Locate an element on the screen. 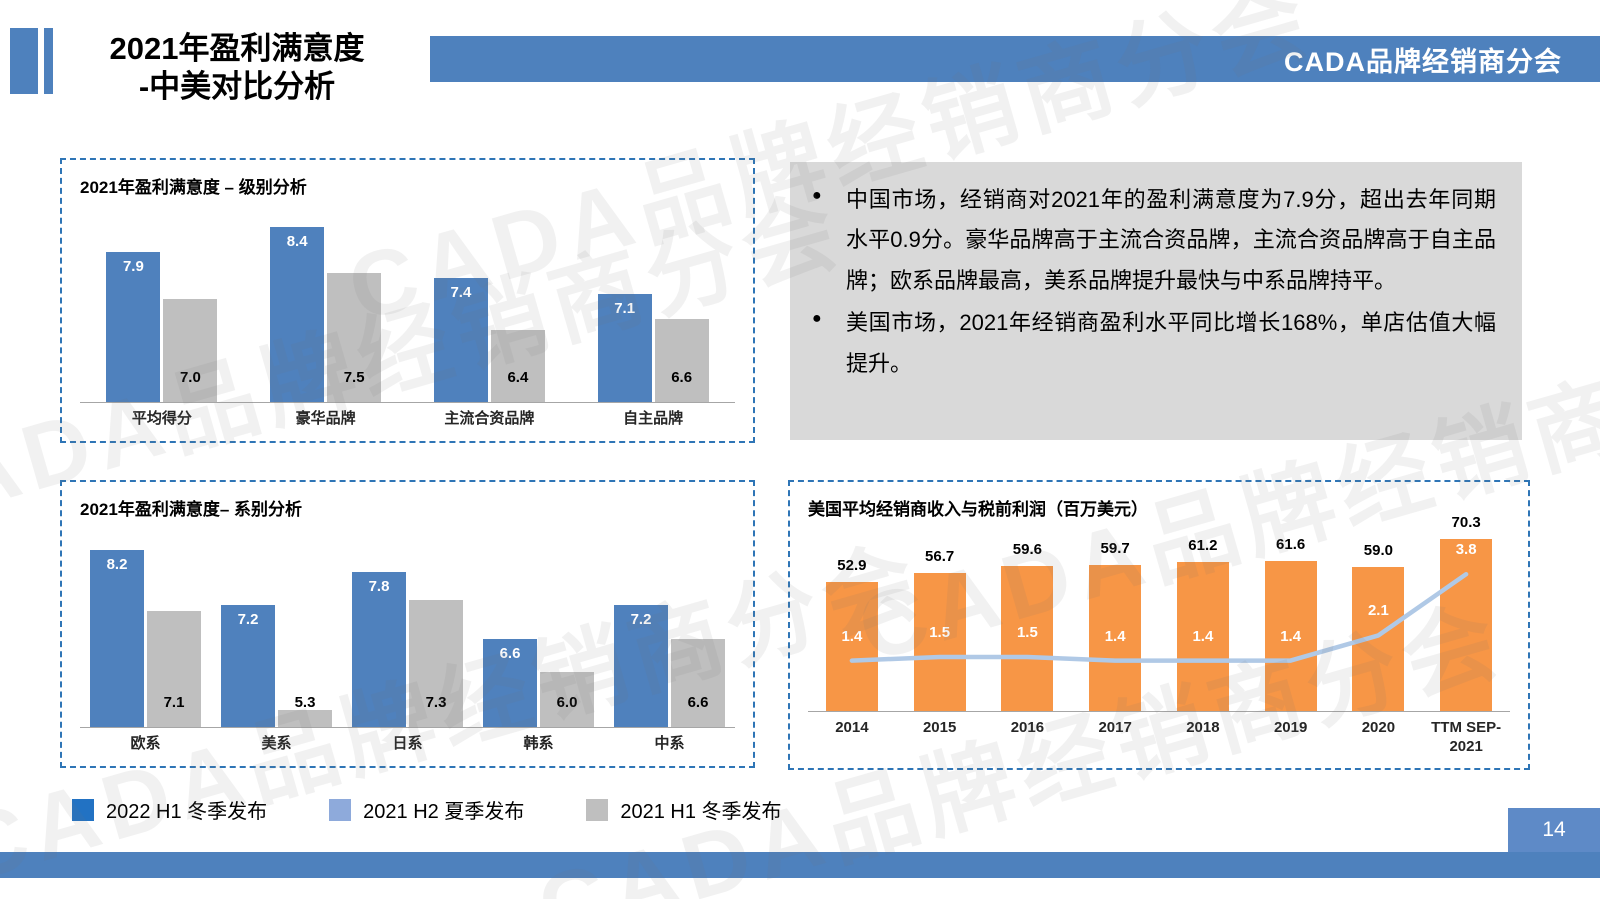  bar-group: 56.7 is located at coordinates (940, 619).